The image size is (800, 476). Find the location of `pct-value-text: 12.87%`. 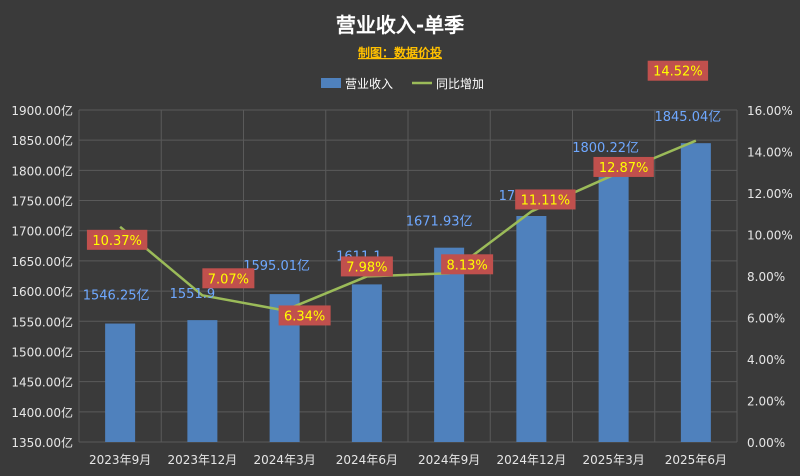

pct-value-text: 12.87% is located at coordinates (624, 168).